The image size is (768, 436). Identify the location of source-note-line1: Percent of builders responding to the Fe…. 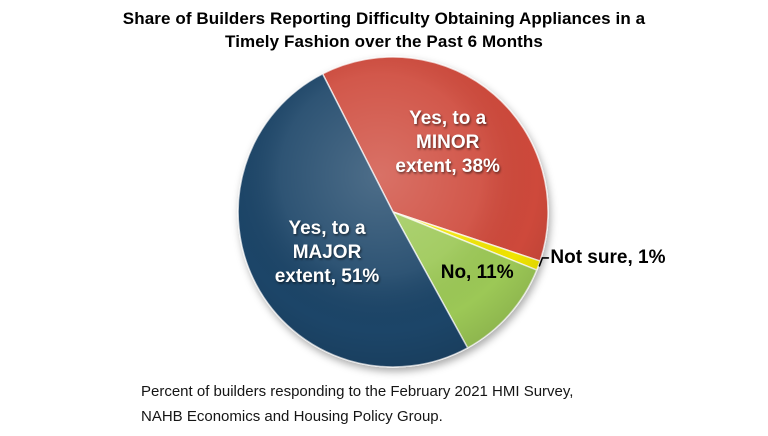
(357, 391).